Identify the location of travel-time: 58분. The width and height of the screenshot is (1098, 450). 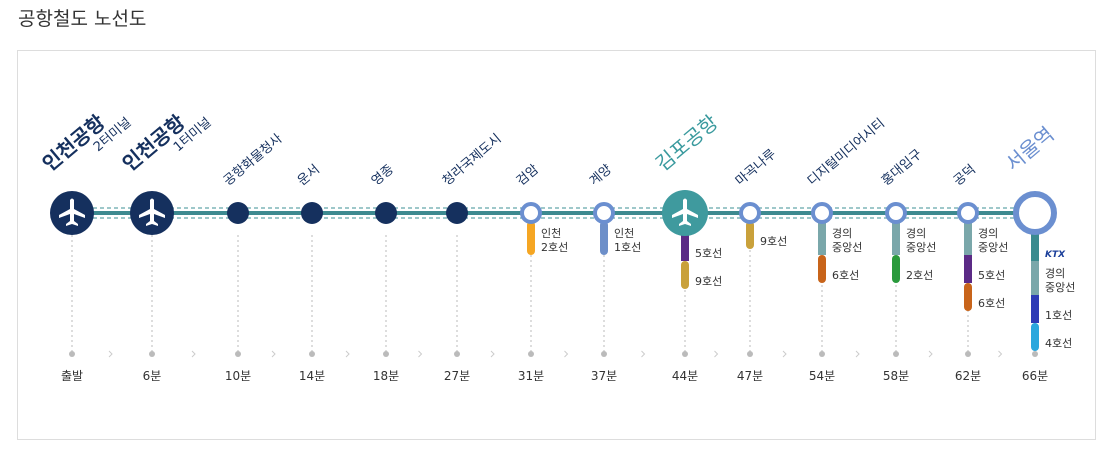
(896, 376).